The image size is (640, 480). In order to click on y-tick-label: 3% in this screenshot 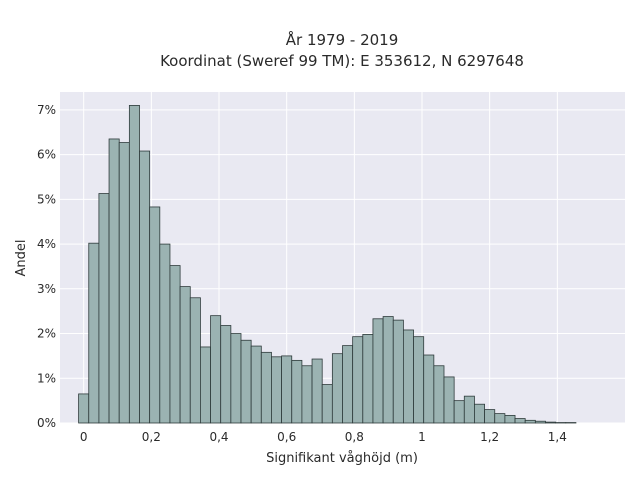, I will do `click(46, 289)`.